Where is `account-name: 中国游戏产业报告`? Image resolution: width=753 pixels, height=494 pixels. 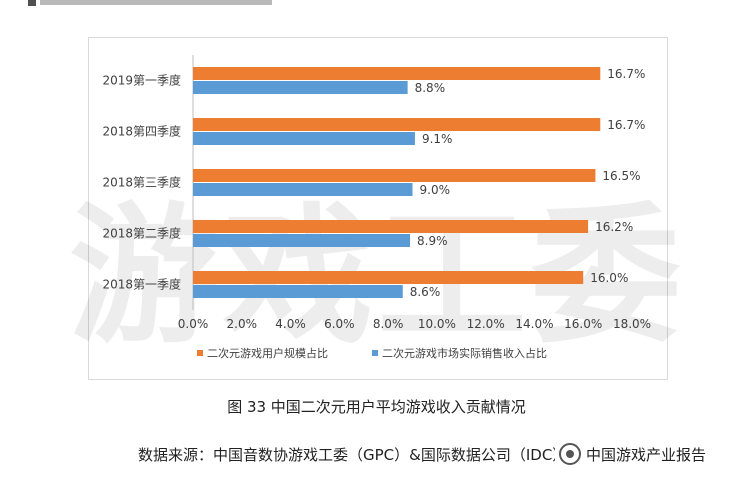 account-name: 中国游戏产业报告 is located at coordinates (646, 454).